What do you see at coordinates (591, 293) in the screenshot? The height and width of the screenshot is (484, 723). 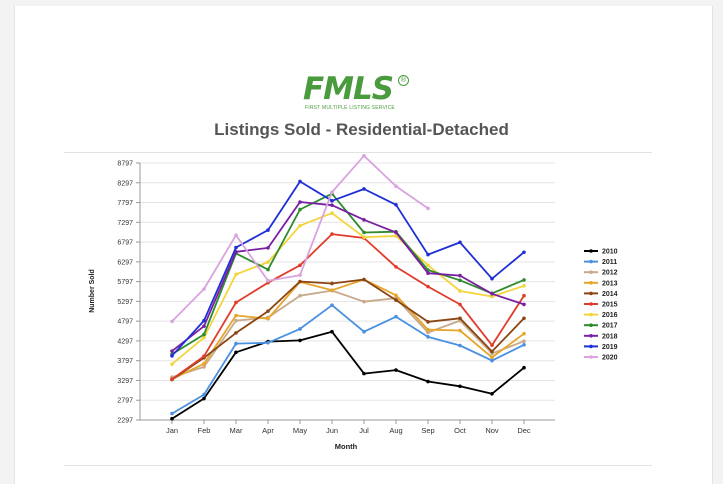 I see `legend-marker-2014` at bounding box center [591, 293].